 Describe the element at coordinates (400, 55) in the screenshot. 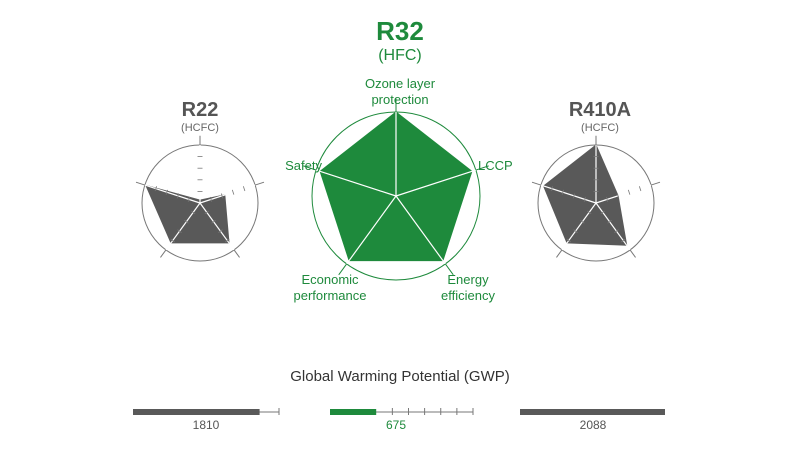

I see `r32-type: (HFC)` at that location.